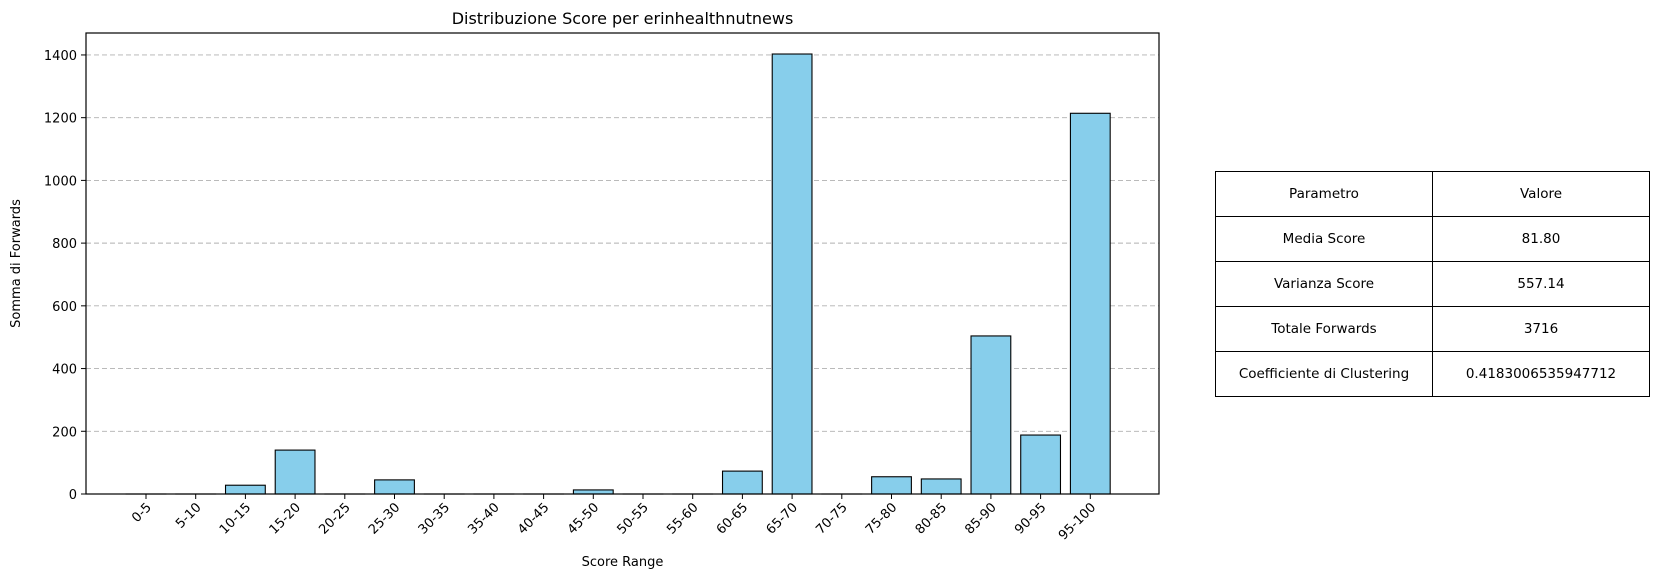 The image size is (1657, 578). Describe the element at coordinates (1541, 374) in the screenshot. I see `table-cell-value: 0.4183006535947712` at that location.